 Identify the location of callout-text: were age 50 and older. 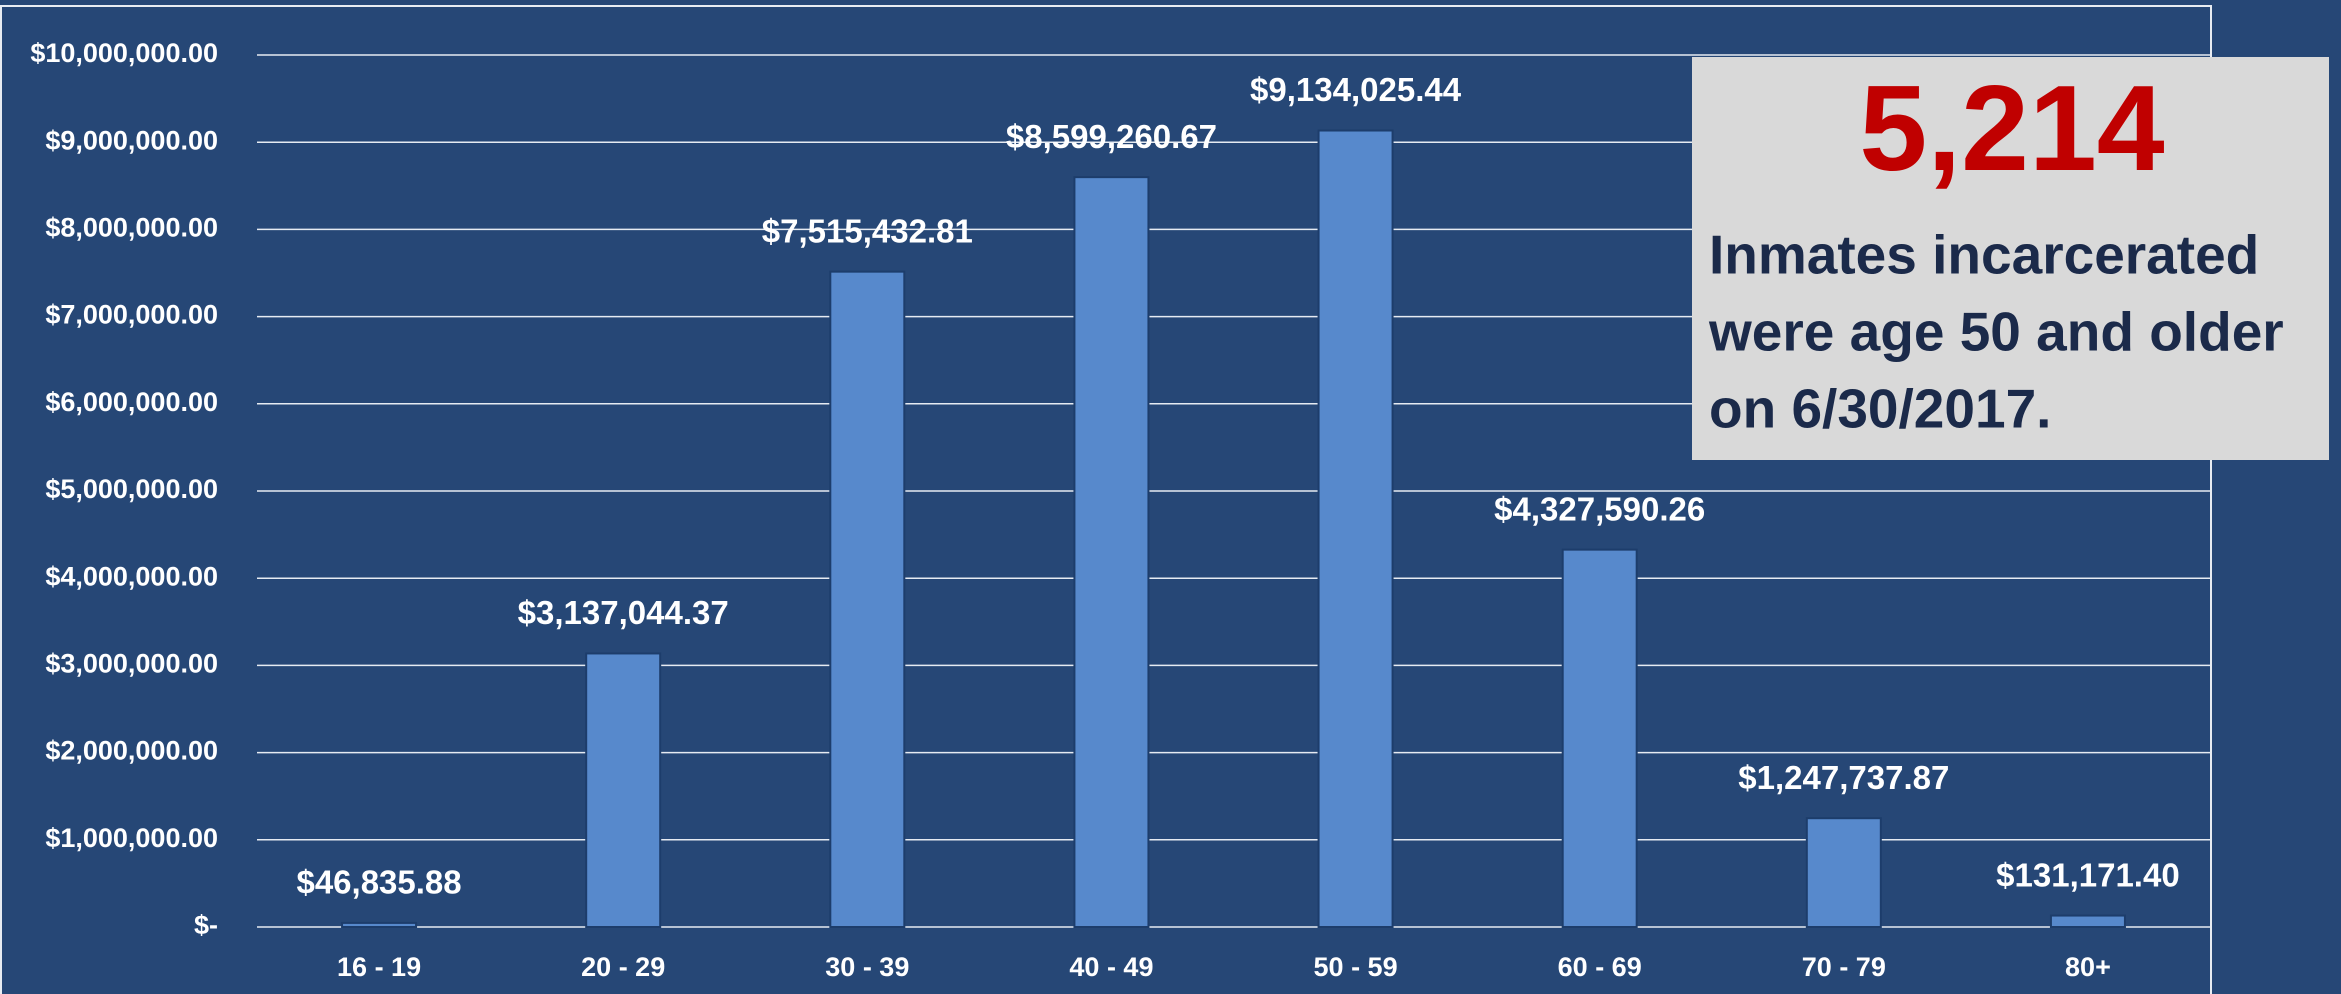
(1996, 332).